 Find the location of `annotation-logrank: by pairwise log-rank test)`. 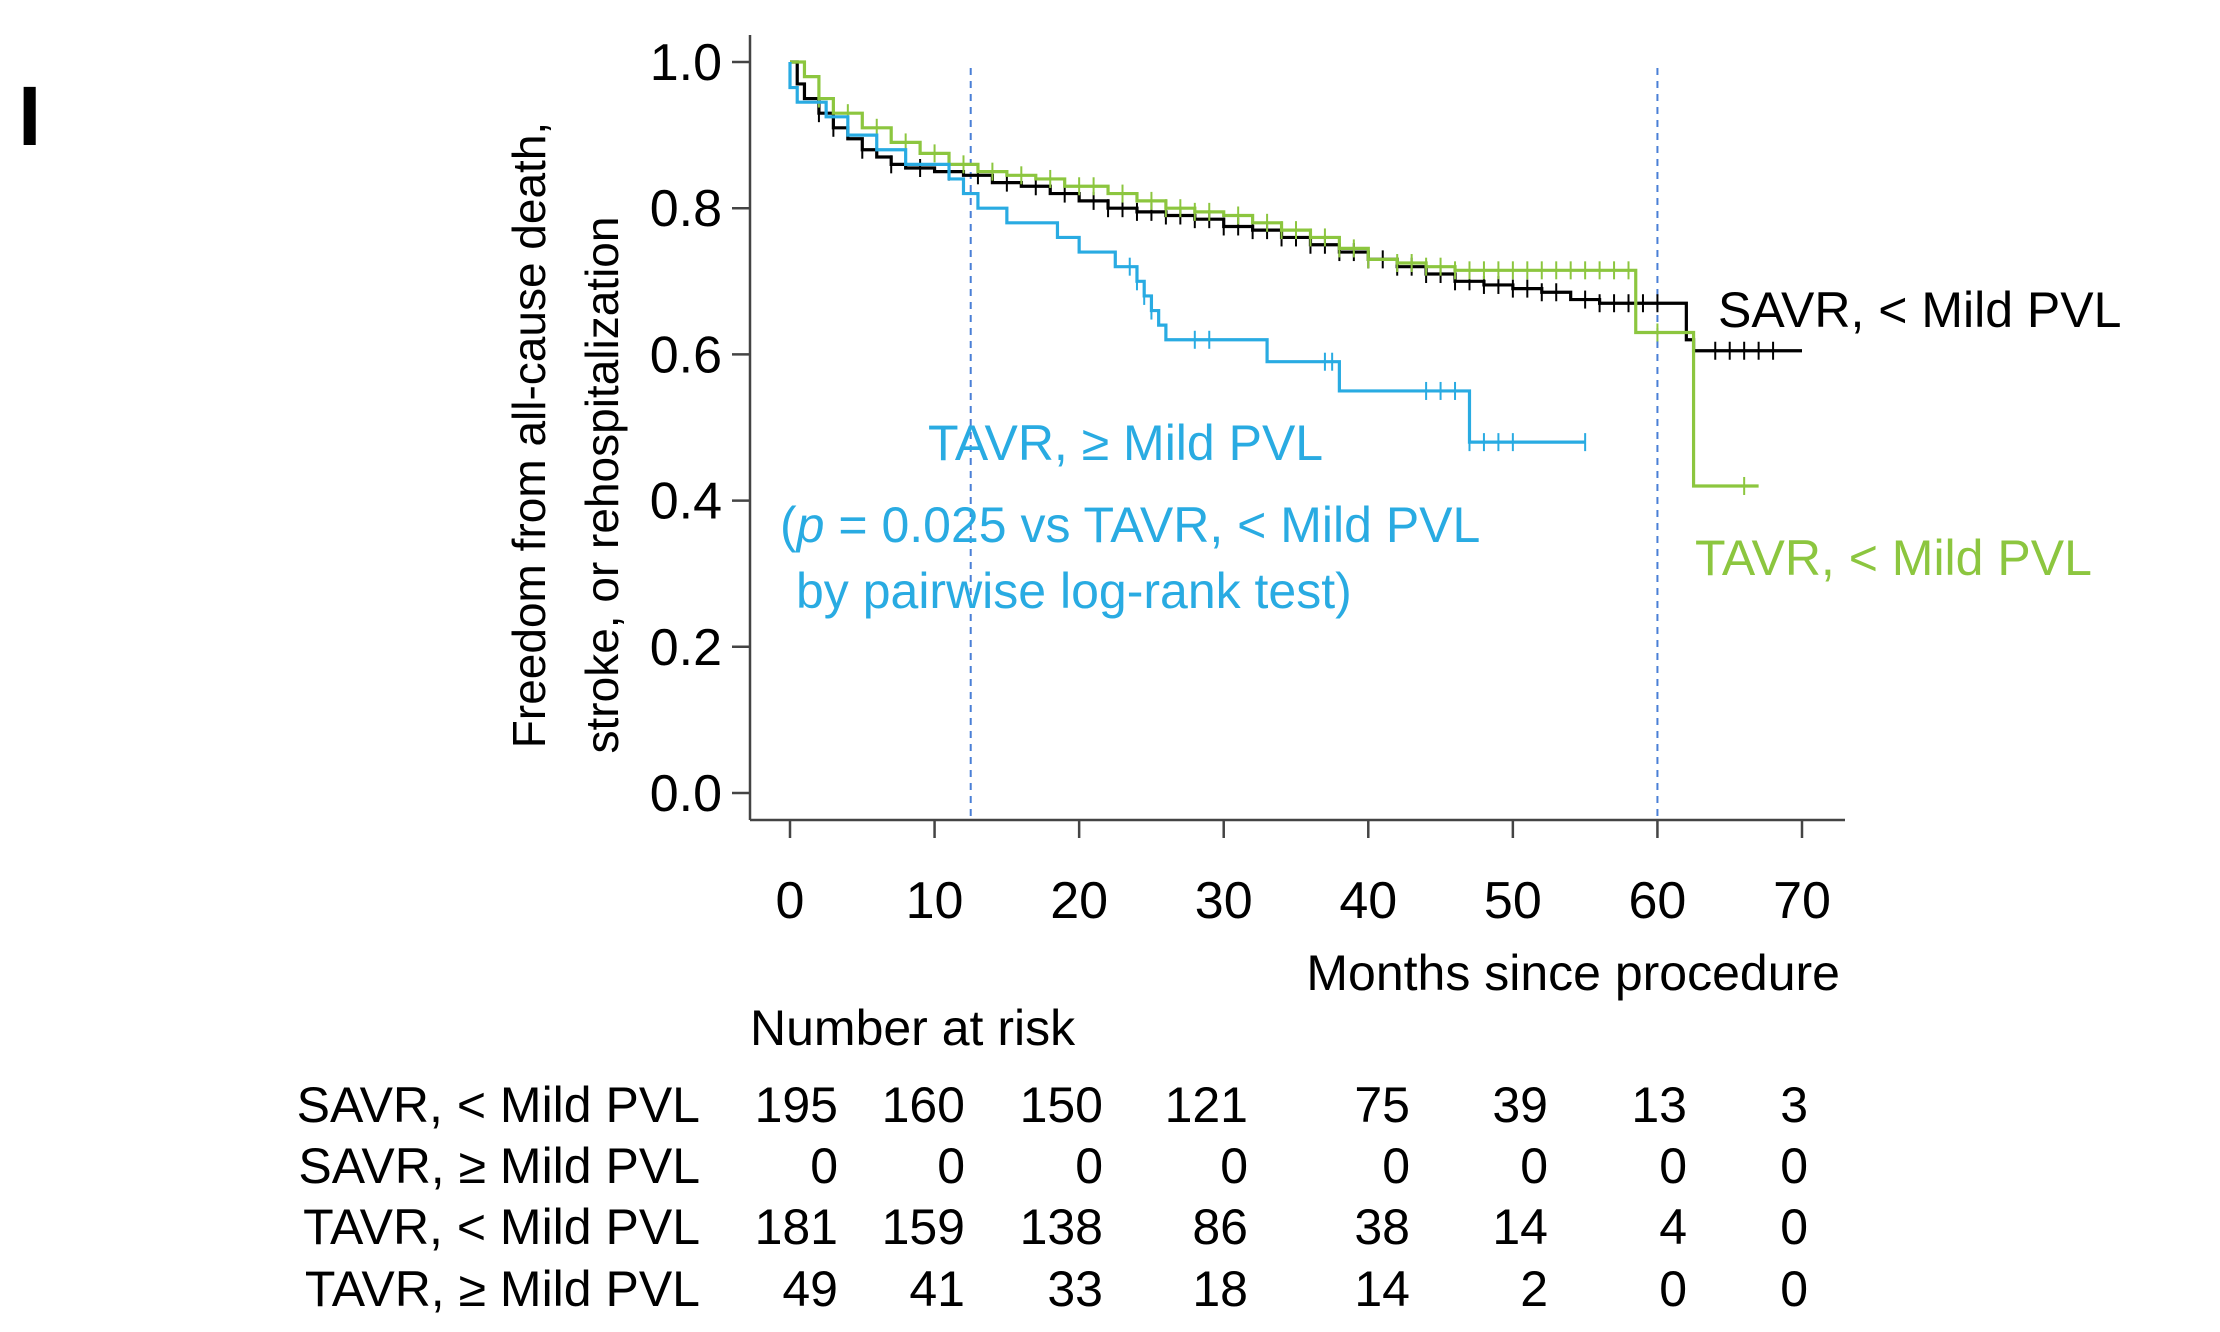

annotation-logrank: by pairwise log-rank test) is located at coordinates (1074, 591).